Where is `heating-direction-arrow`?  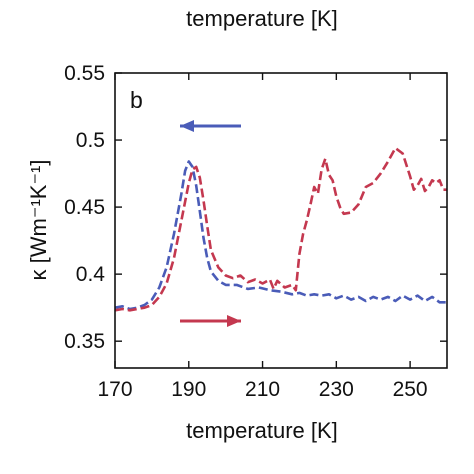
heating-direction-arrow is located at coordinates (210, 321).